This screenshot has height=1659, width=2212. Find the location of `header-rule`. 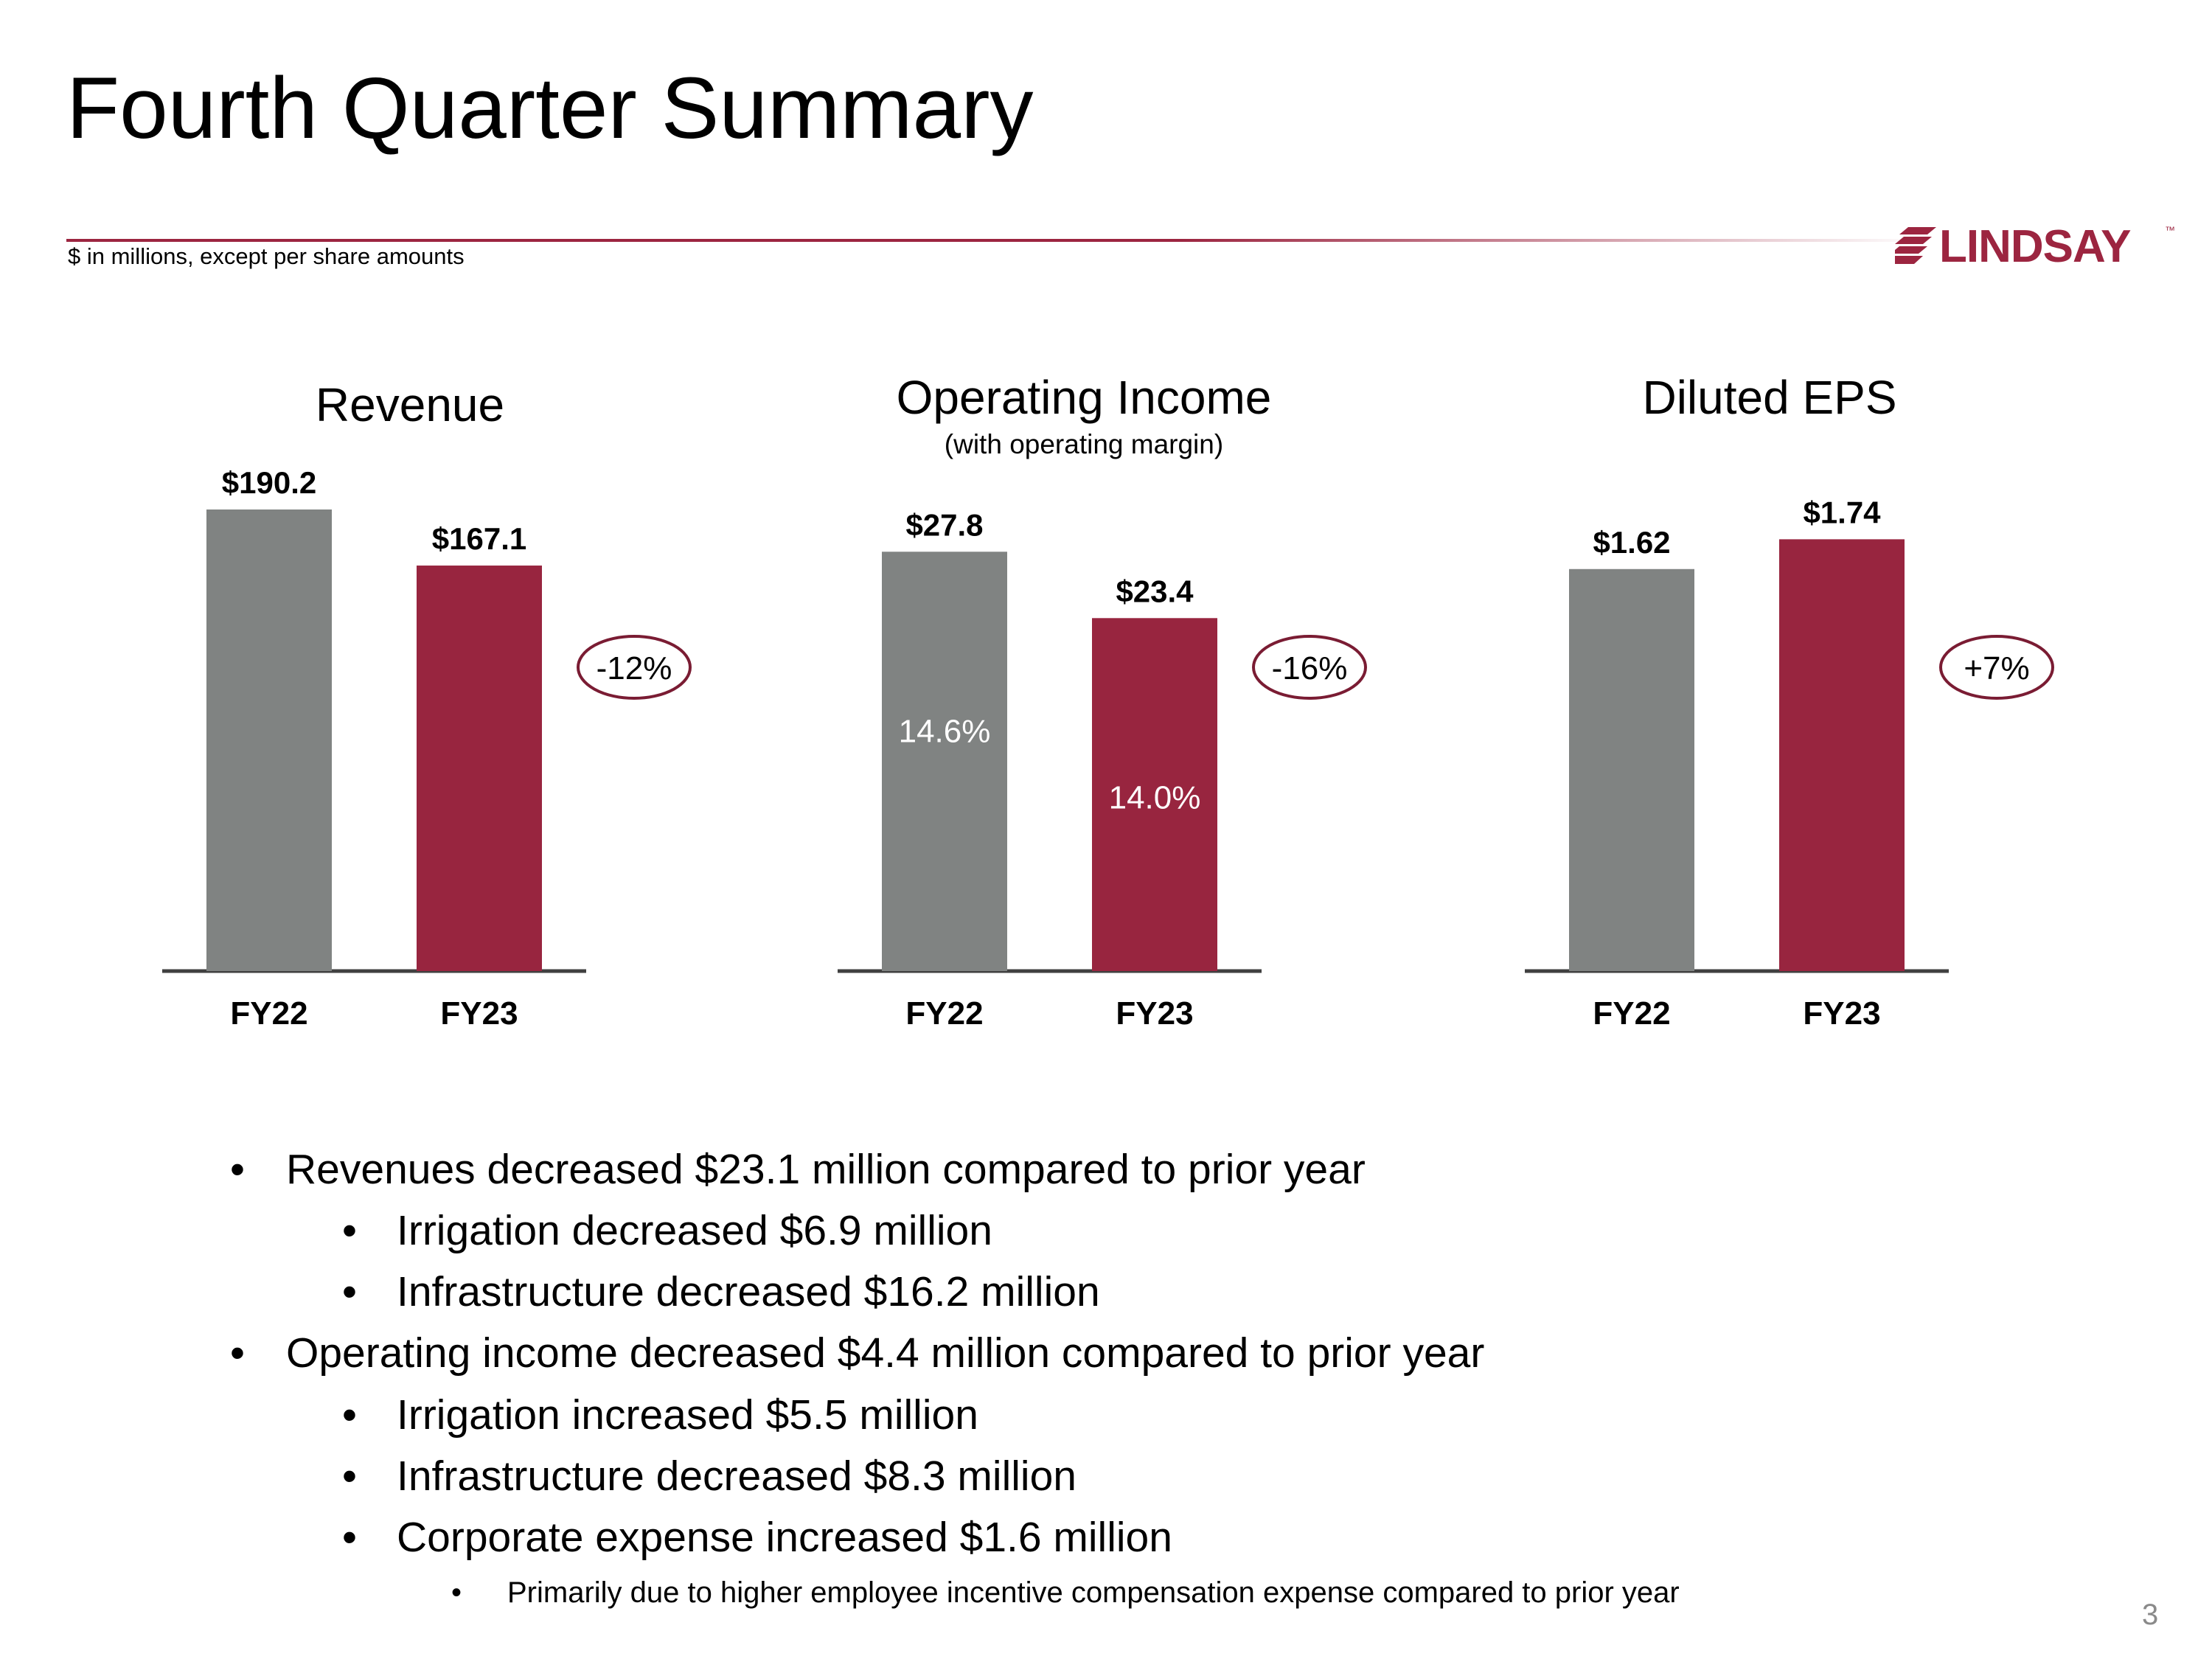

header-rule is located at coordinates (995, 240).